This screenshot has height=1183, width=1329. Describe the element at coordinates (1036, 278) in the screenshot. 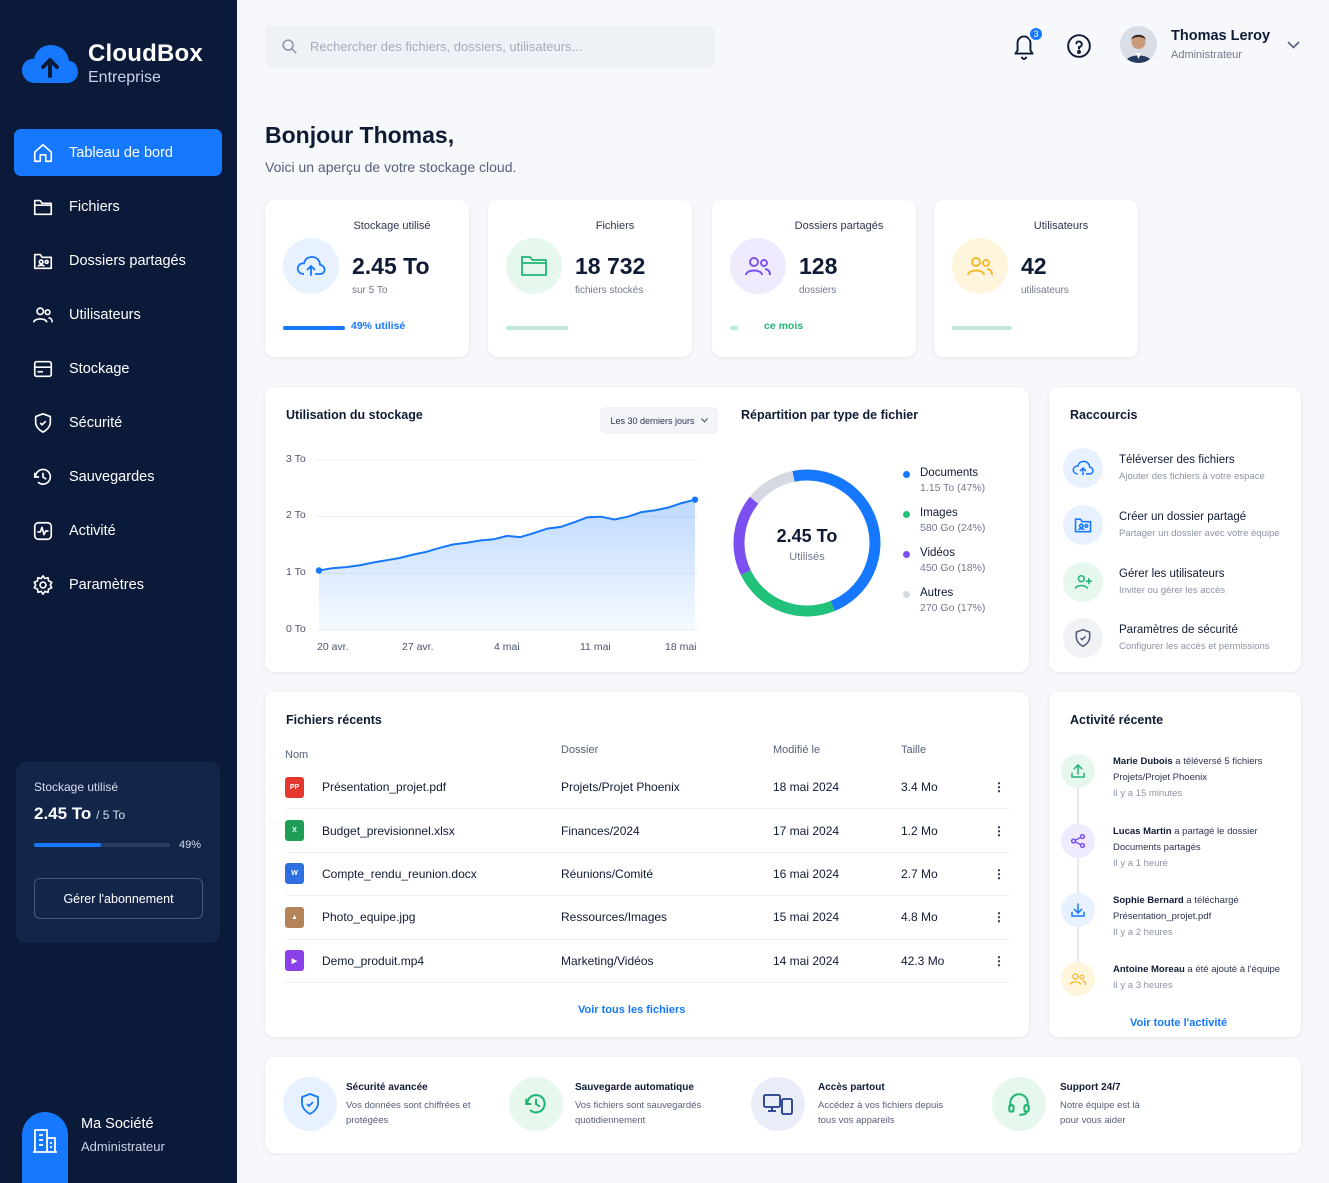

I see `stat-card-users: Utilisateurs 42 utilisateurs` at that location.